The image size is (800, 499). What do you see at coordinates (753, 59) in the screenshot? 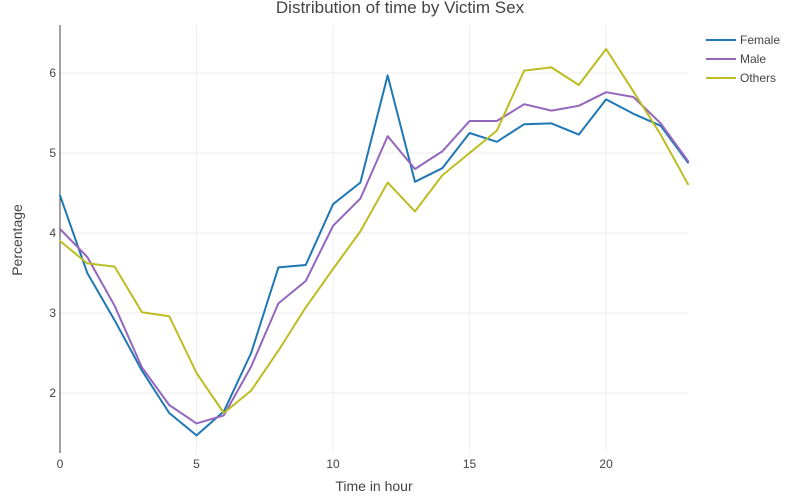
I see `legend-label: Male` at bounding box center [753, 59].